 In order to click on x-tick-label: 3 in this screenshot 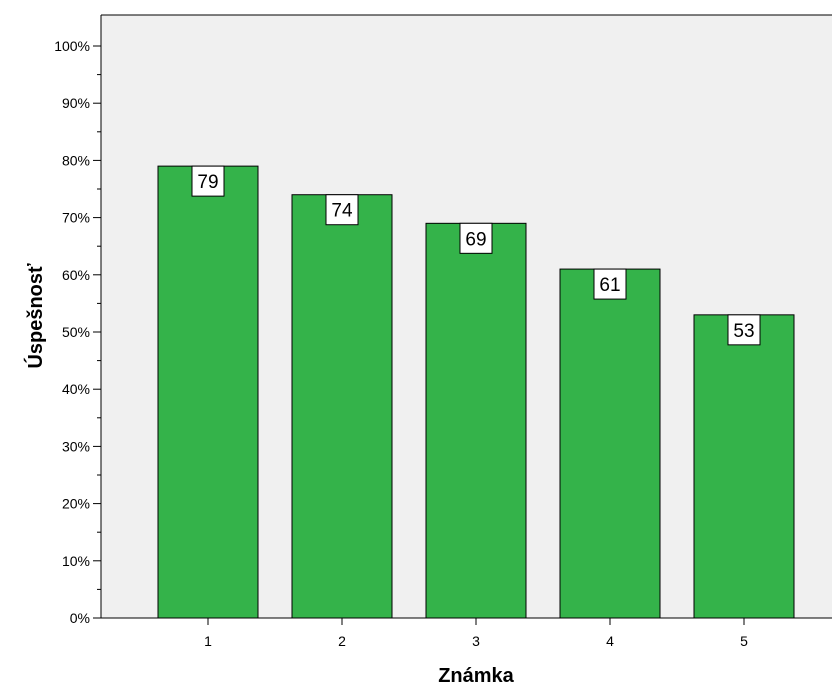, I will do `click(476, 641)`.